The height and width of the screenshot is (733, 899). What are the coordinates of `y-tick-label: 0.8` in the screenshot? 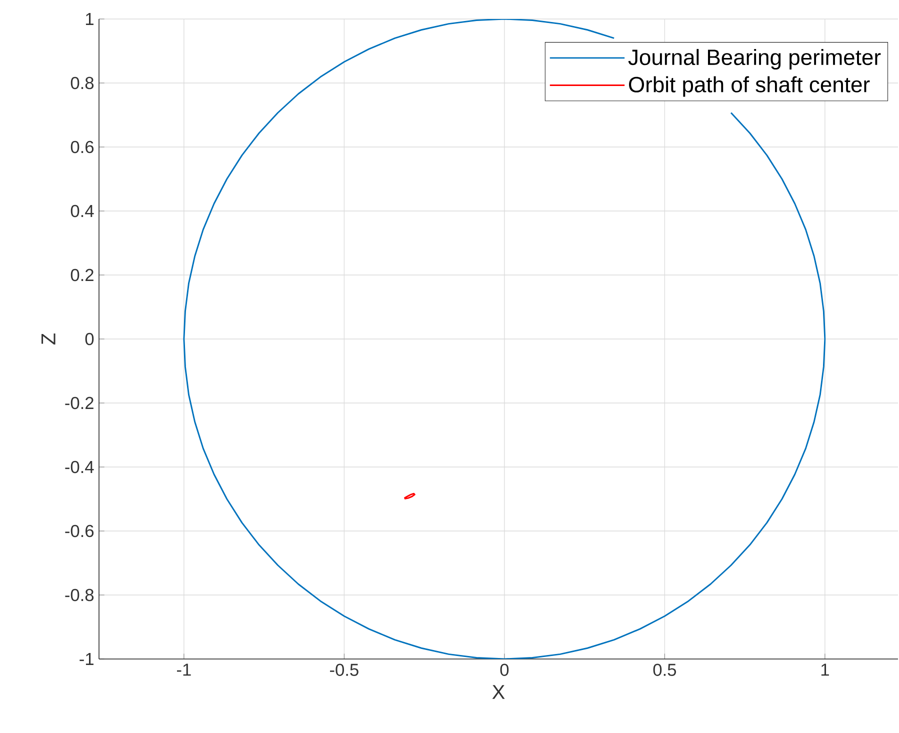 It's located at (82, 83).